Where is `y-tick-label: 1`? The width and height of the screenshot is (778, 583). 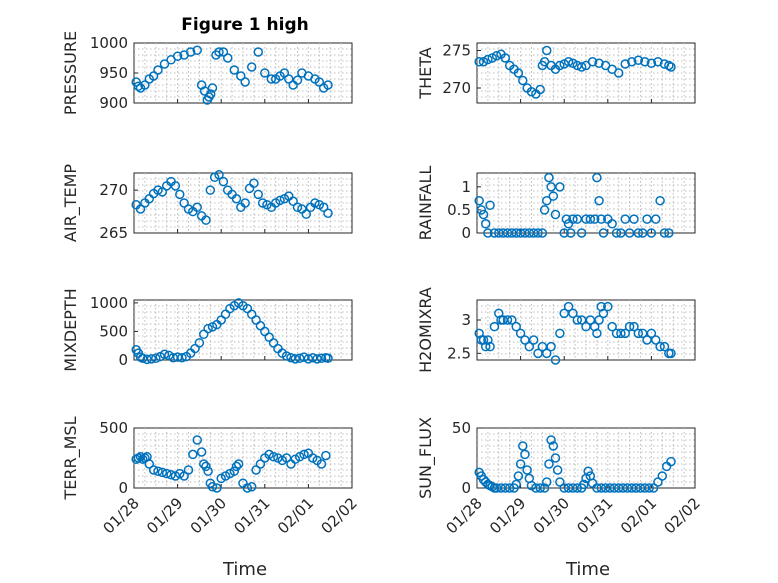 y-tick-label: 1 is located at coordinates (466, 187).